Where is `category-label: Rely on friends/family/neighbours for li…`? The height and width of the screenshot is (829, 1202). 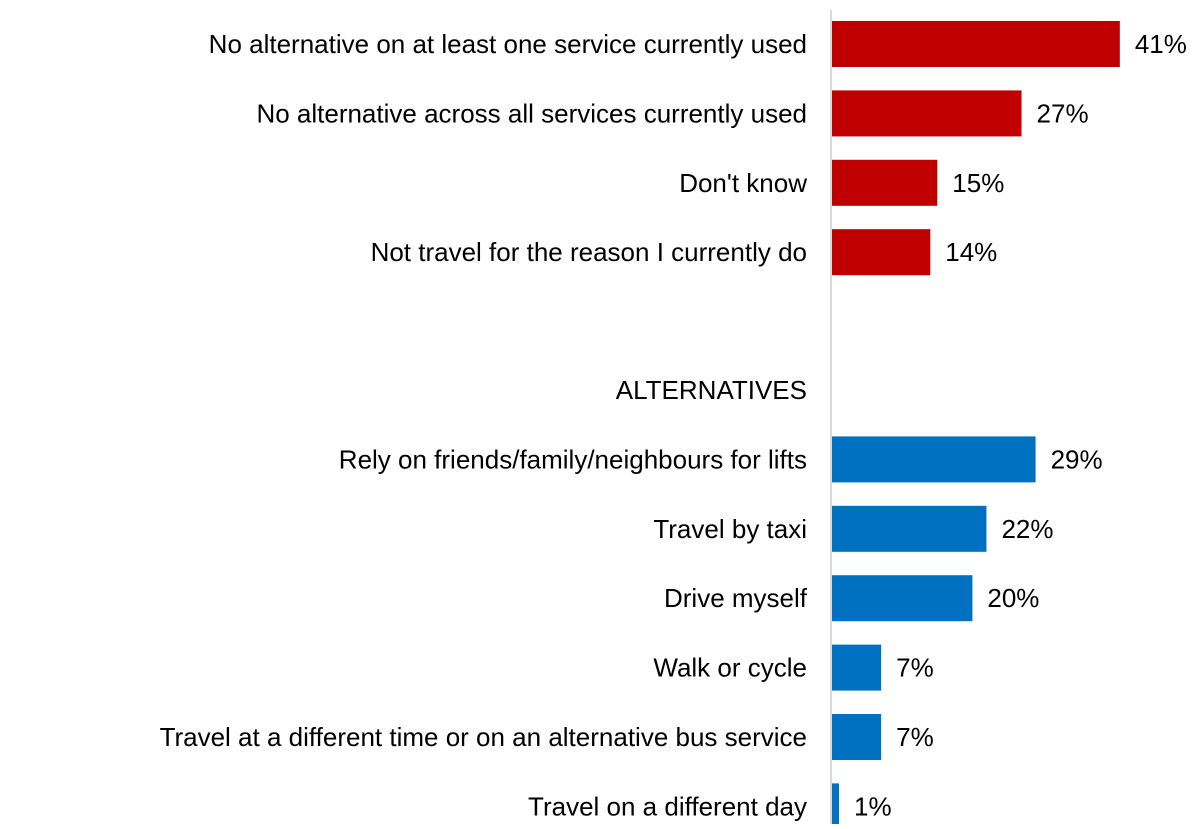 category-label: Rely on friends/family/neighbours for li… is located at coordinates (573, 459).